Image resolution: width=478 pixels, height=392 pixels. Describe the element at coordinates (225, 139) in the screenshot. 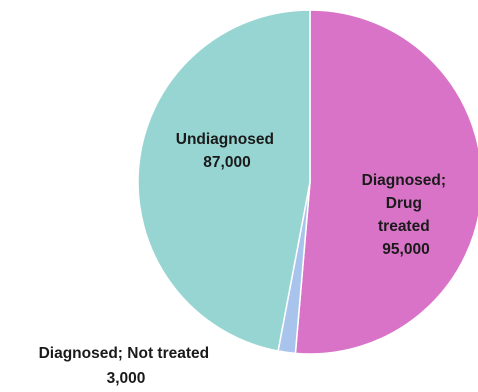

I see `slice-label-line: Undiagnosed` at that location.